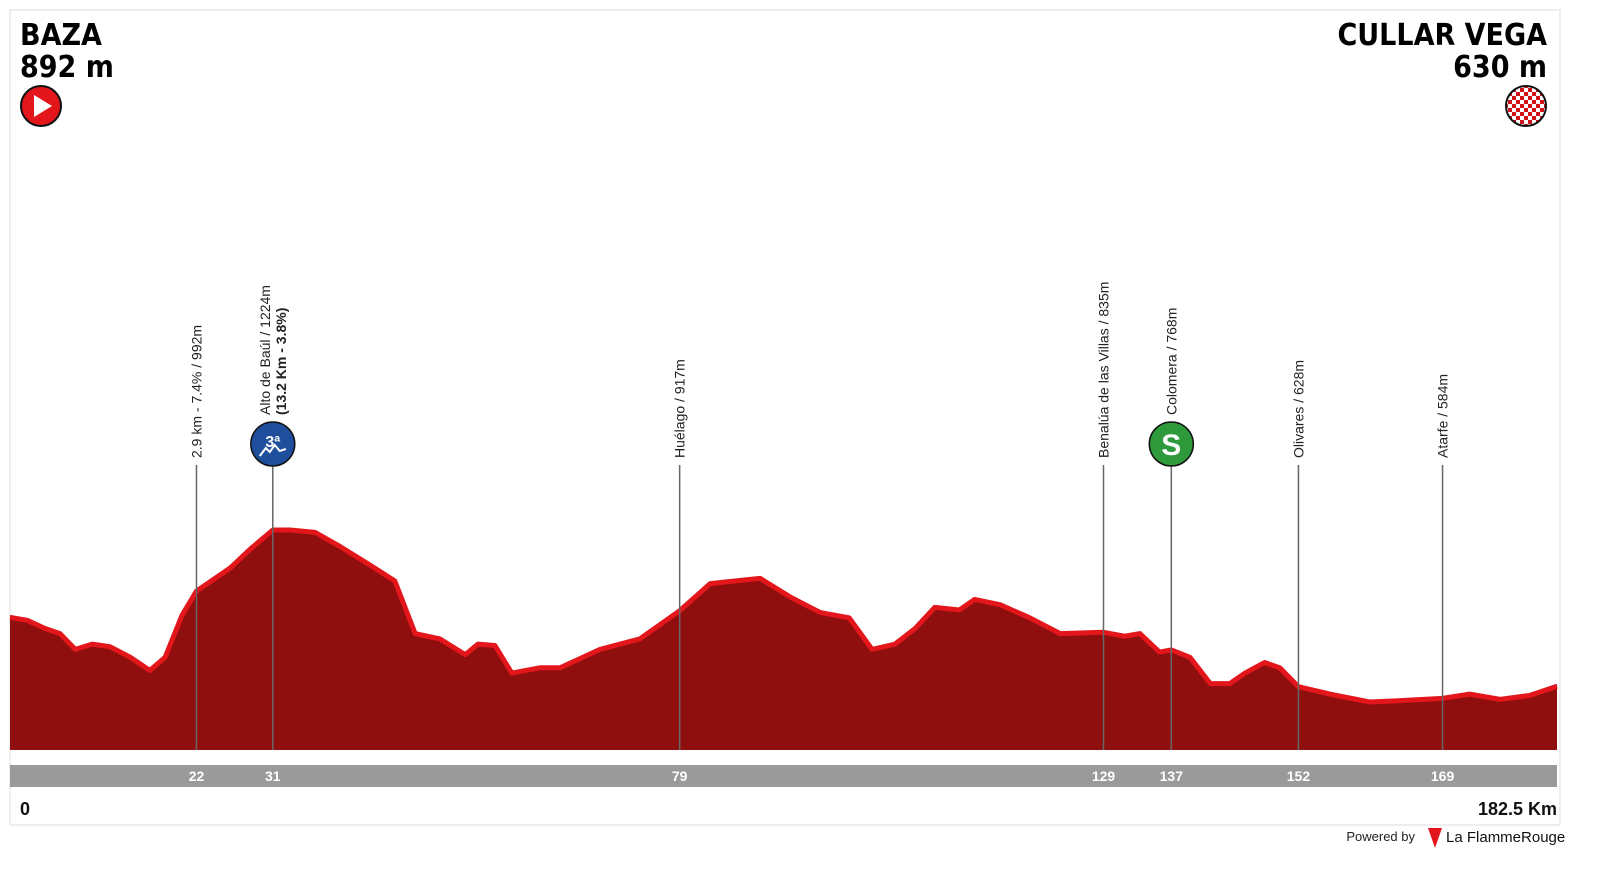  Describe the element at coordinates (1103, 370) in the screenshot. I see `marker-label: Benalúa de las Villas / 835m` at that location.